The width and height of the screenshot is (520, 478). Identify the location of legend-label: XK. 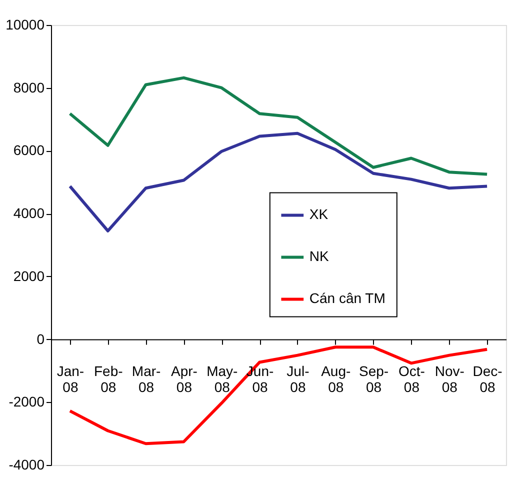
(319, 214).